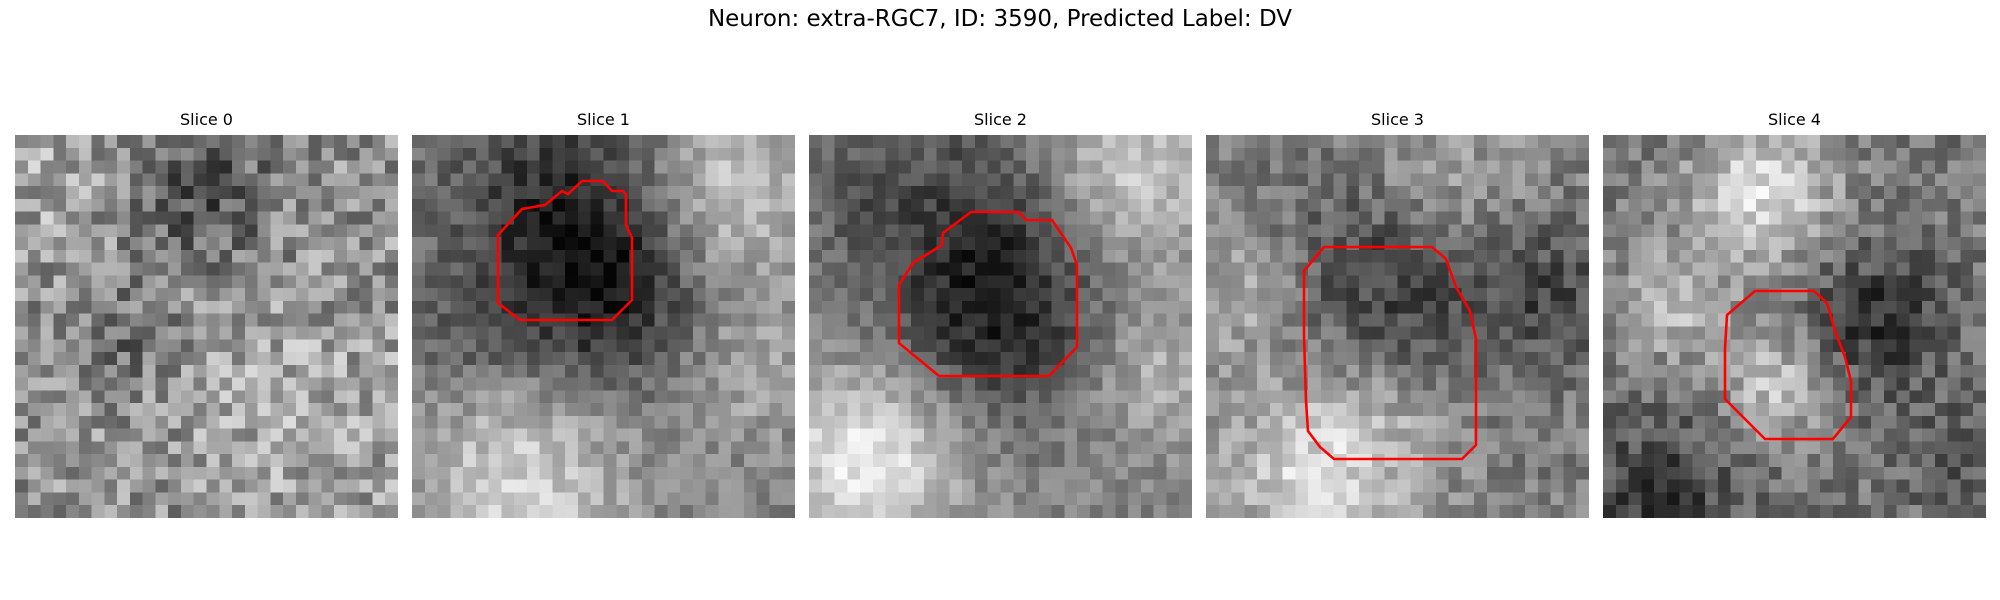 This screenshot has height=600, width=2000. What do you see at coordinates (1000, 119) in the screenshot?
I see `slice-title: Slice 2` at bounding box center [1000, 119].